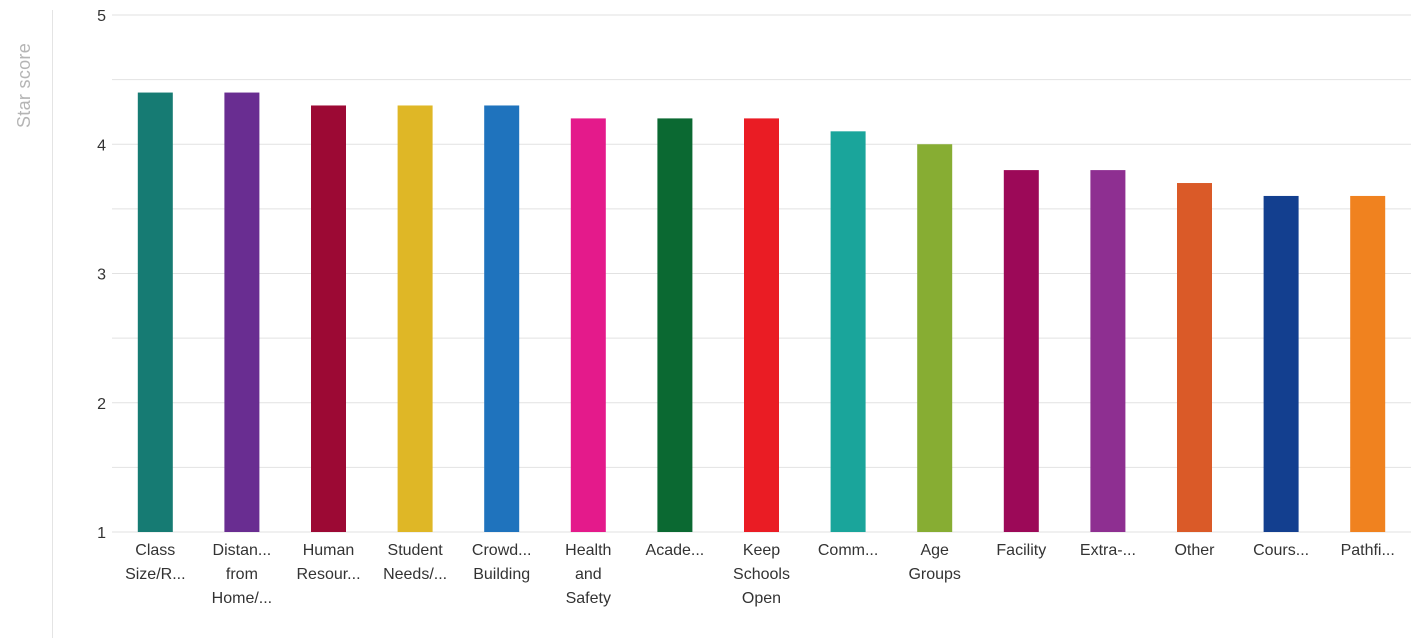  Describe the element at coordinates (502, 562) in the screenshot. I see `x-tick-label: Crowd... Building` at that location.